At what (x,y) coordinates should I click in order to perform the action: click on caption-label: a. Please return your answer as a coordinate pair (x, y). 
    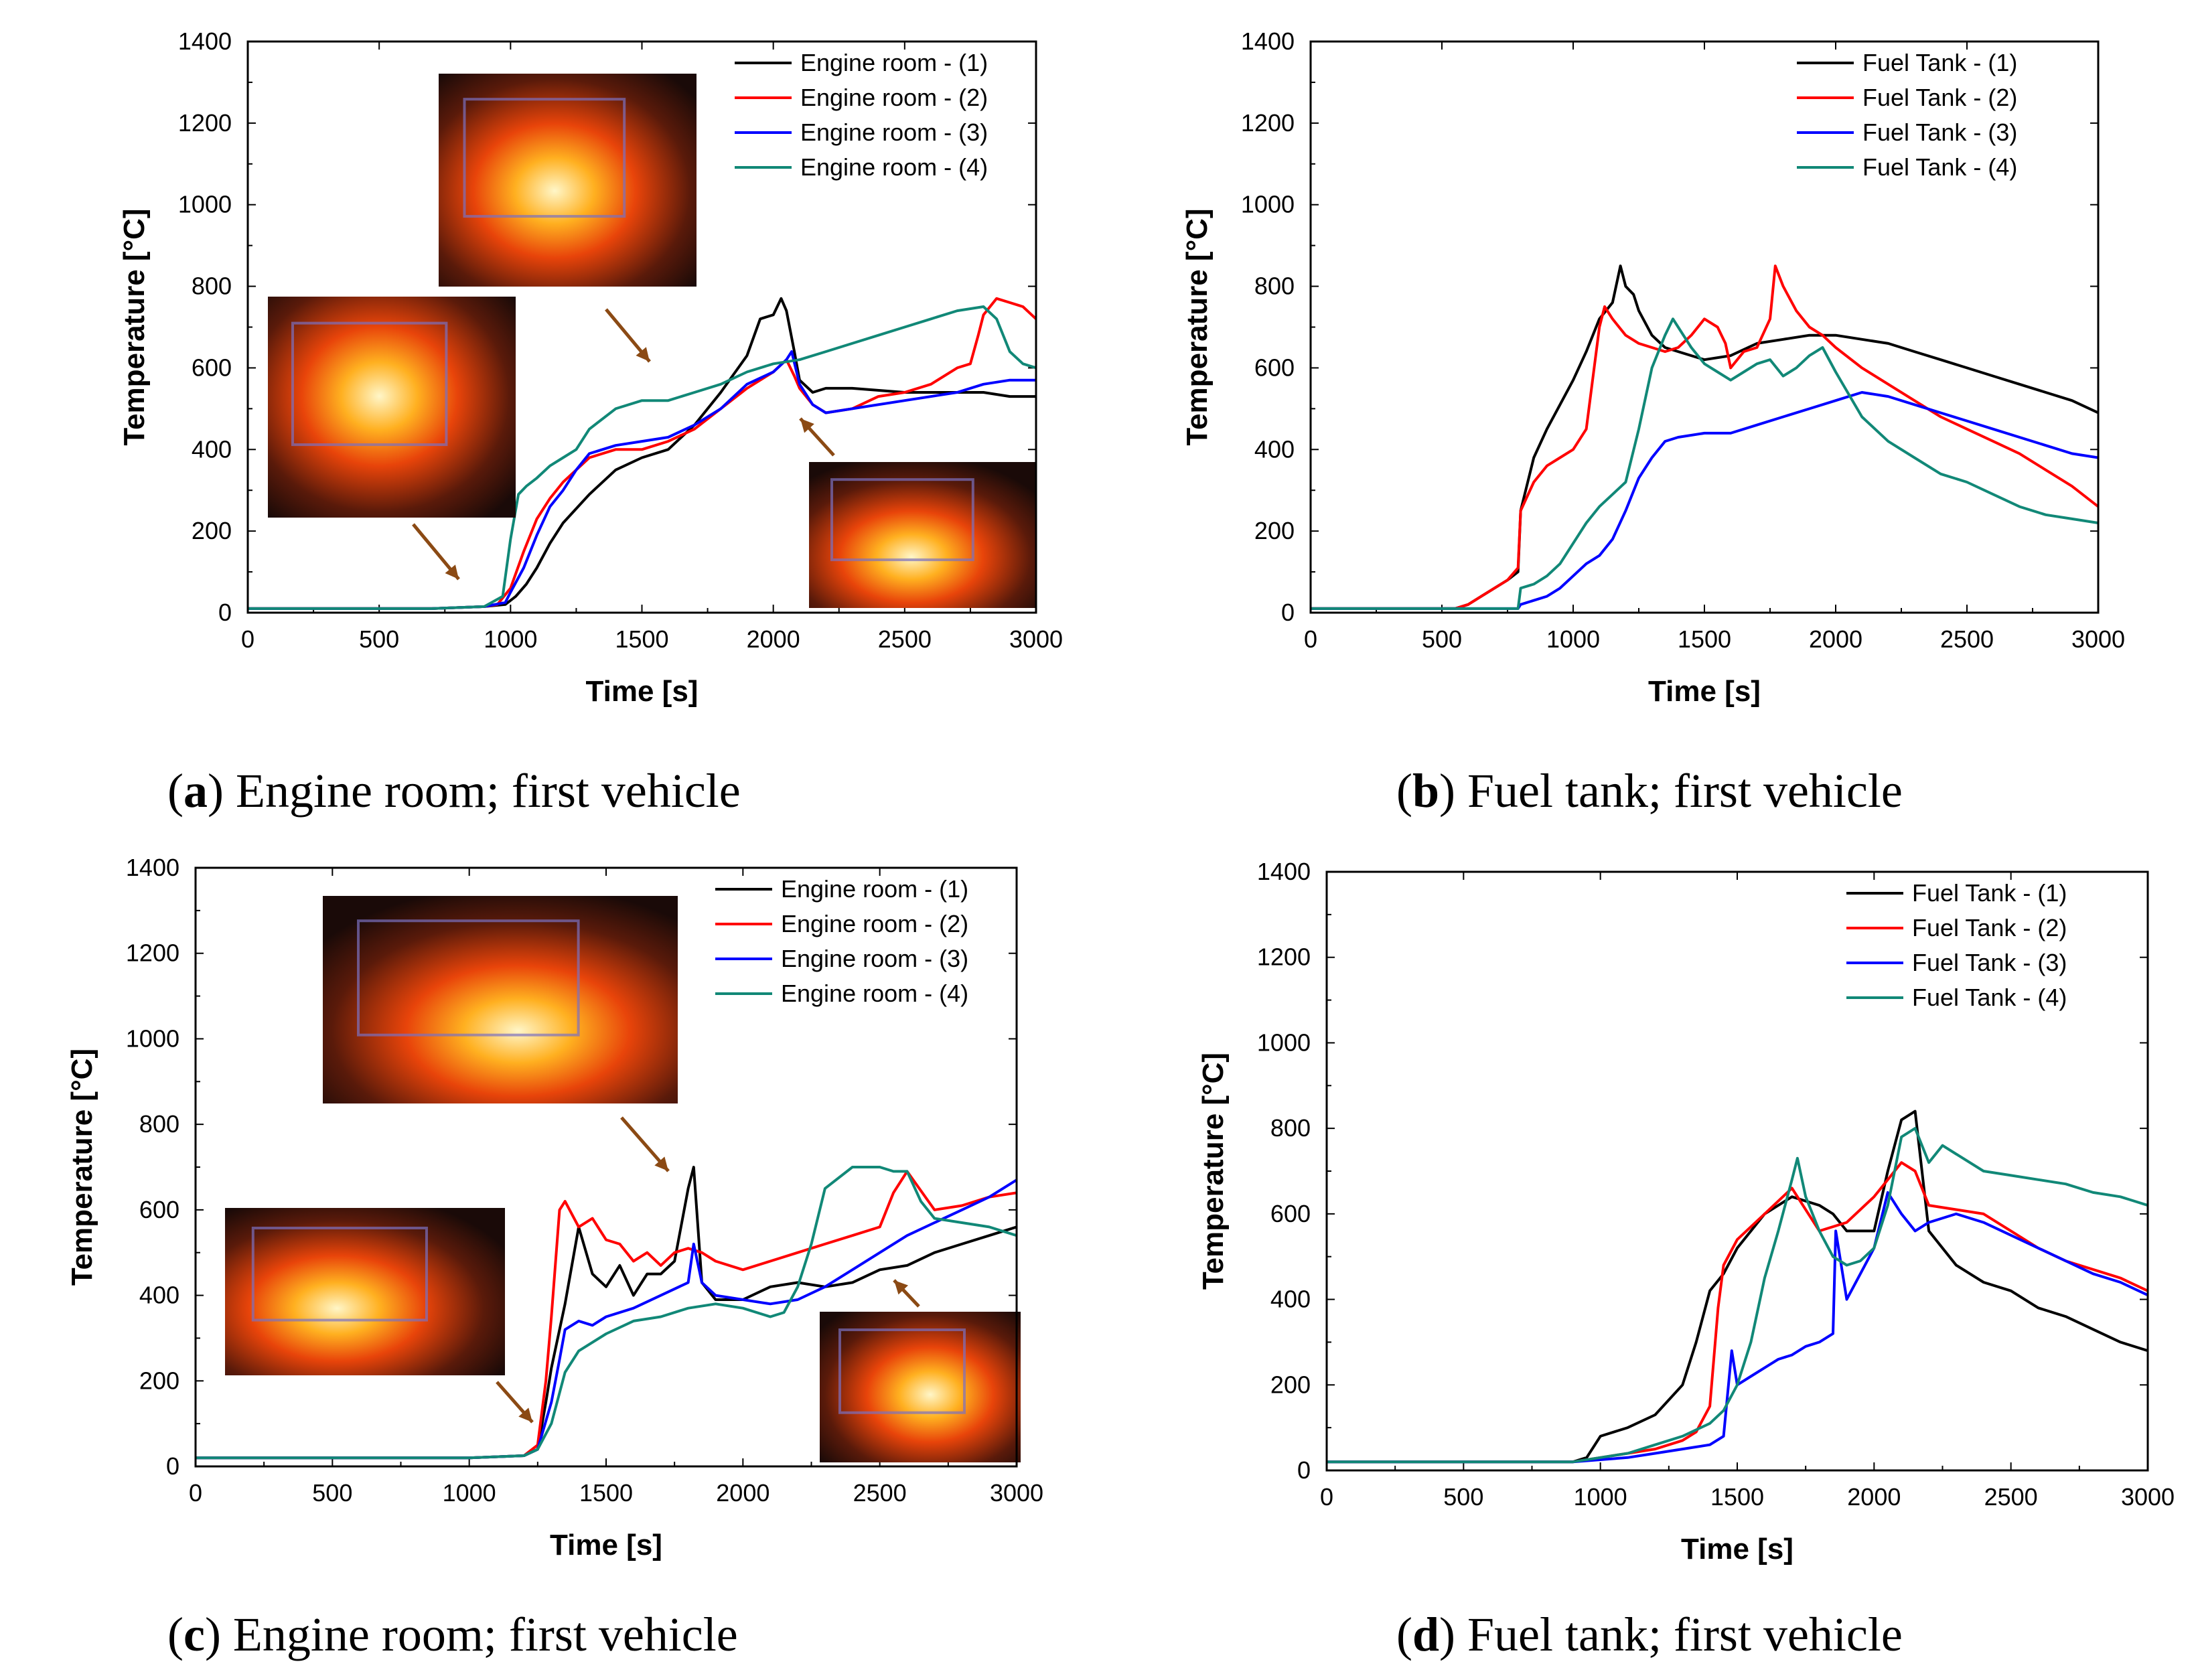
    Looking at the image, I should click on (195, 791).